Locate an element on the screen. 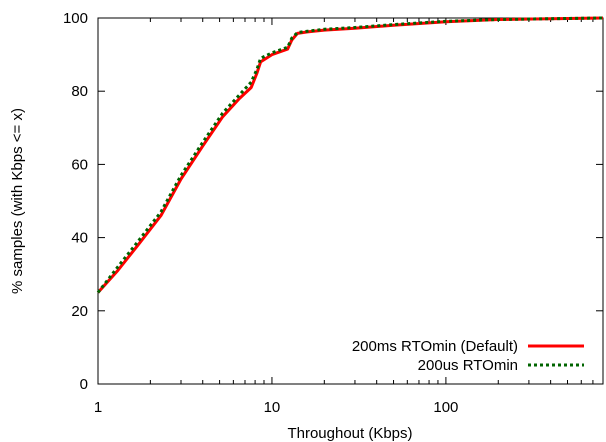  y-tick-label: 20 is located at coordinates (79, 311).